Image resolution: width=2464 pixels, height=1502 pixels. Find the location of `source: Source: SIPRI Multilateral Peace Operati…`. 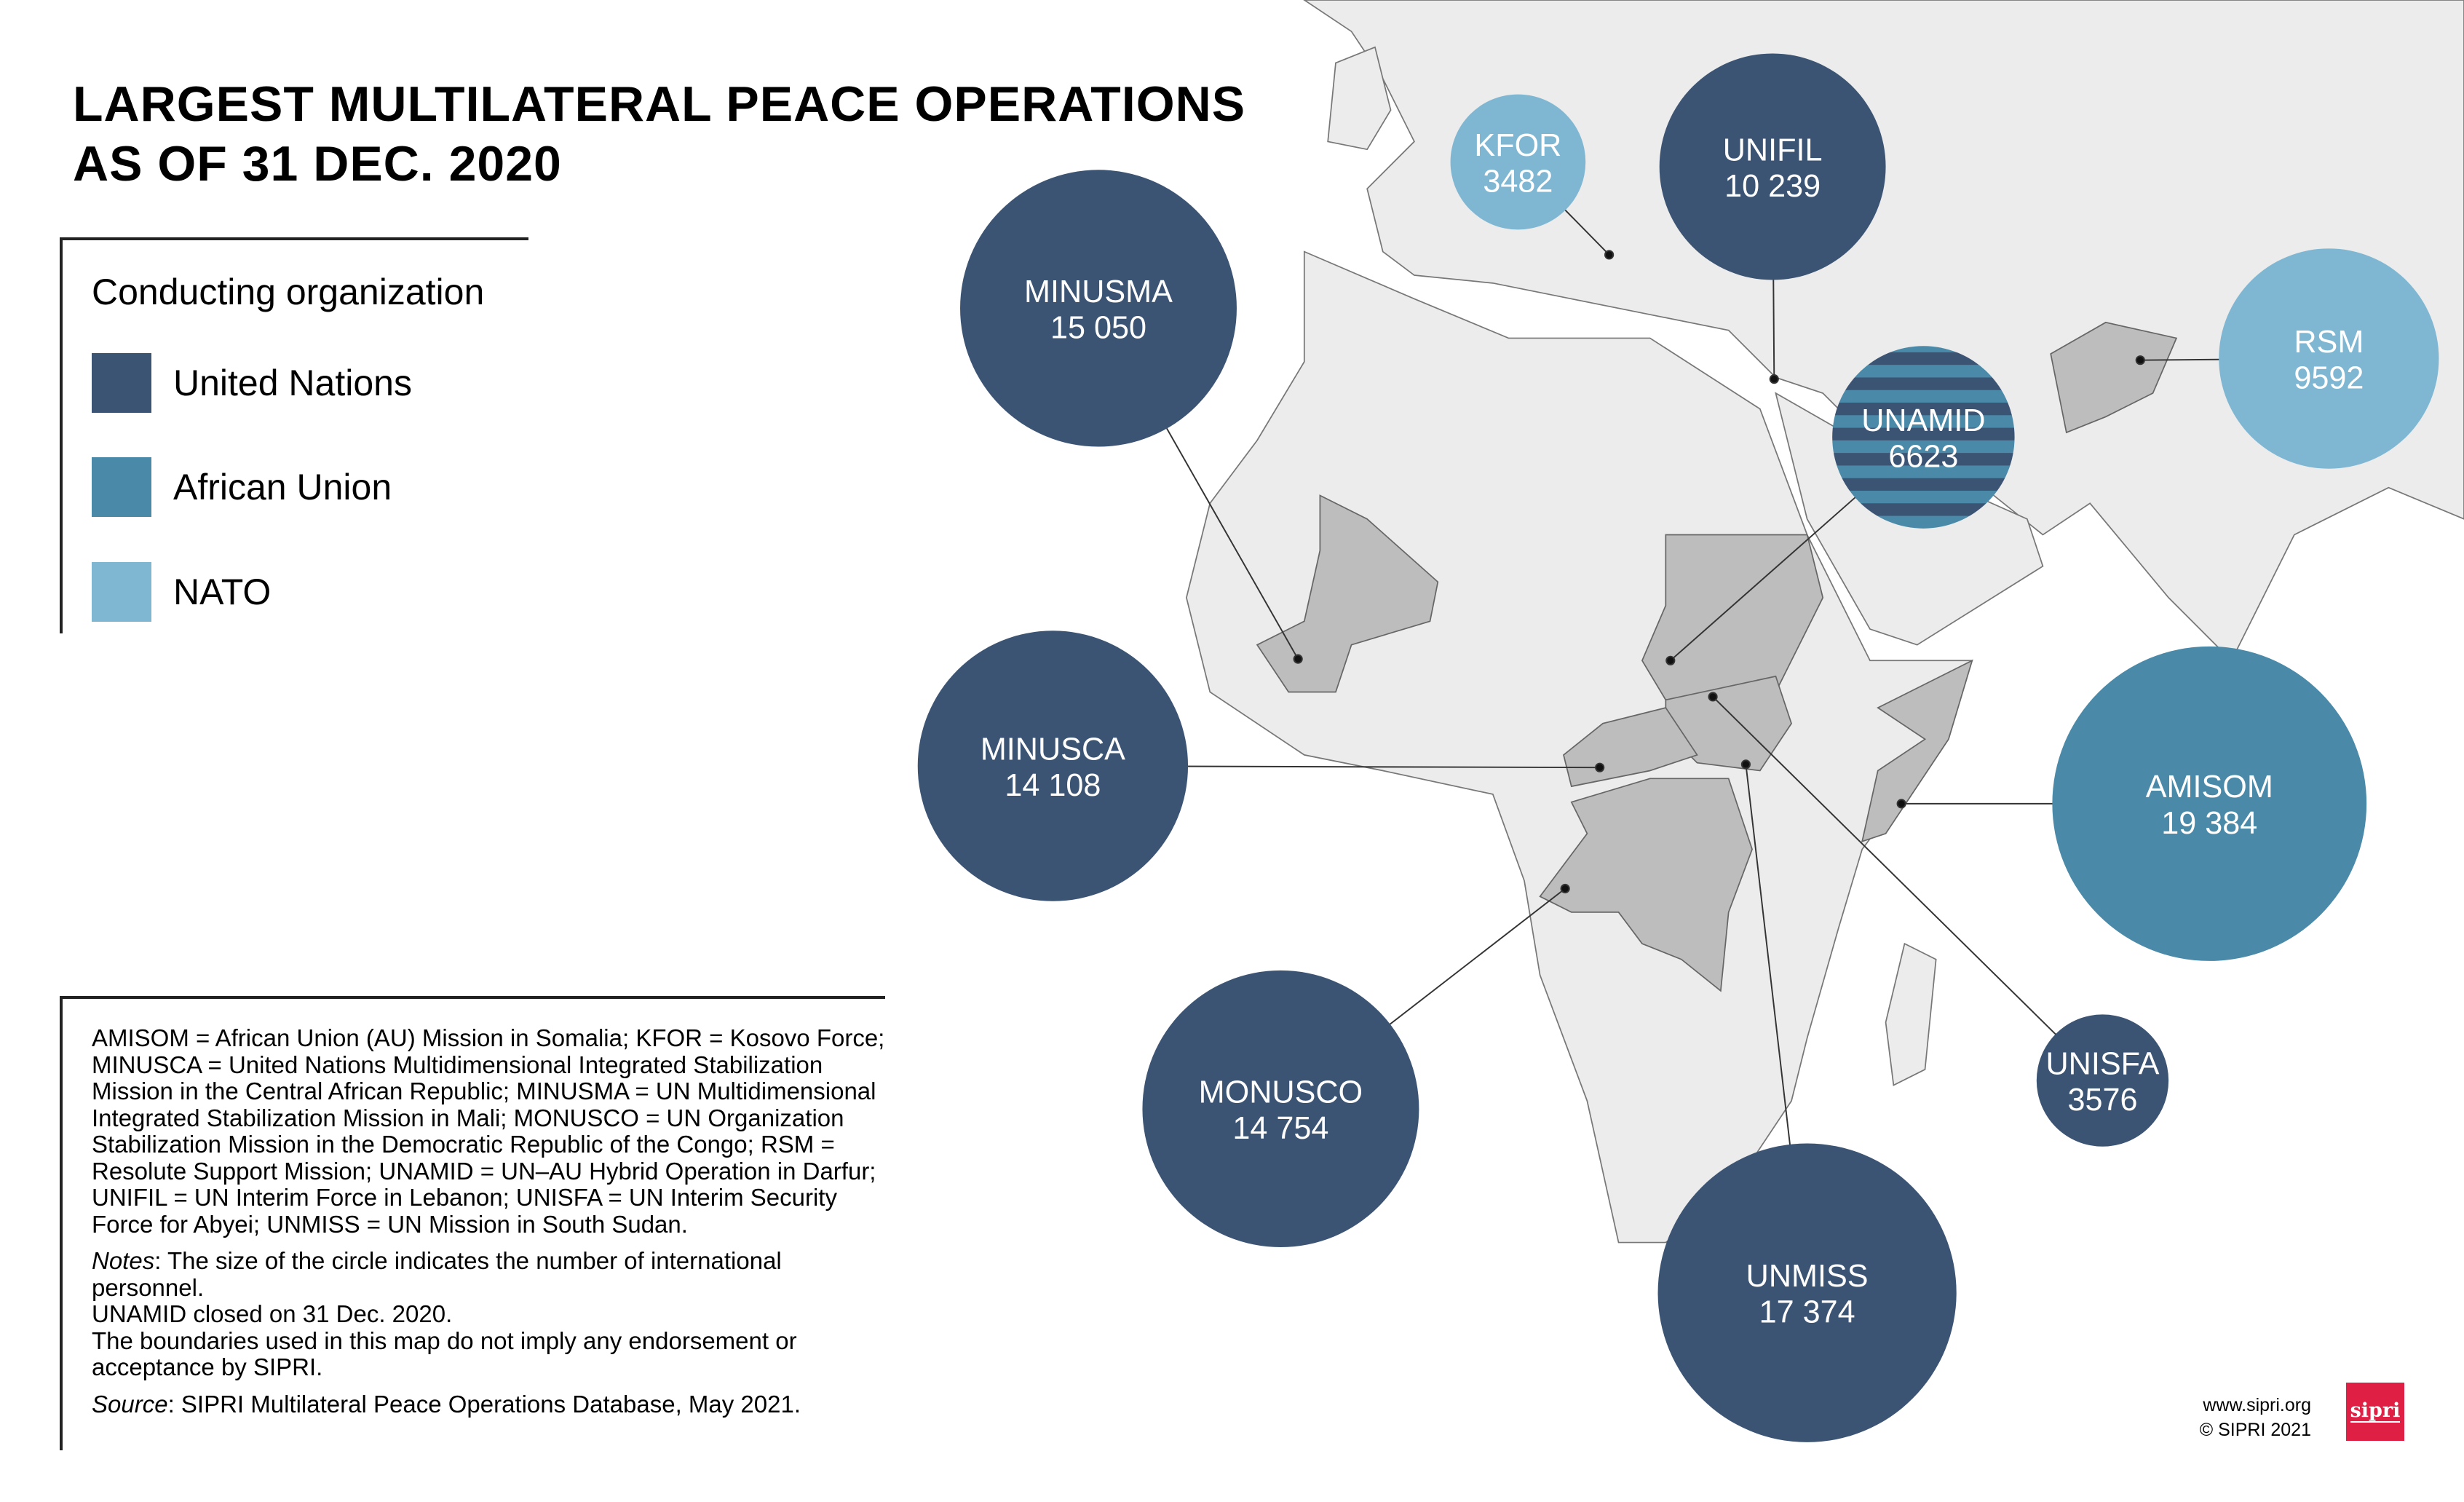

source: Source: SIPRI Multilateral Peace Operati… is located at coordinates (488, 1404).